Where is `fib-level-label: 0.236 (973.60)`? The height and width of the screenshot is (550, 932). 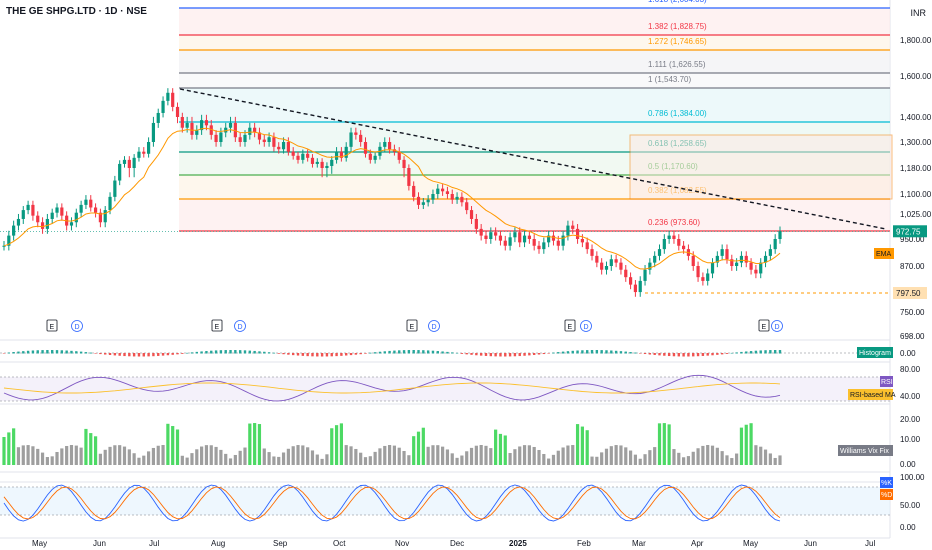 fib-level-label: 0.236 (973.60) is located at coordinates (674, 222).